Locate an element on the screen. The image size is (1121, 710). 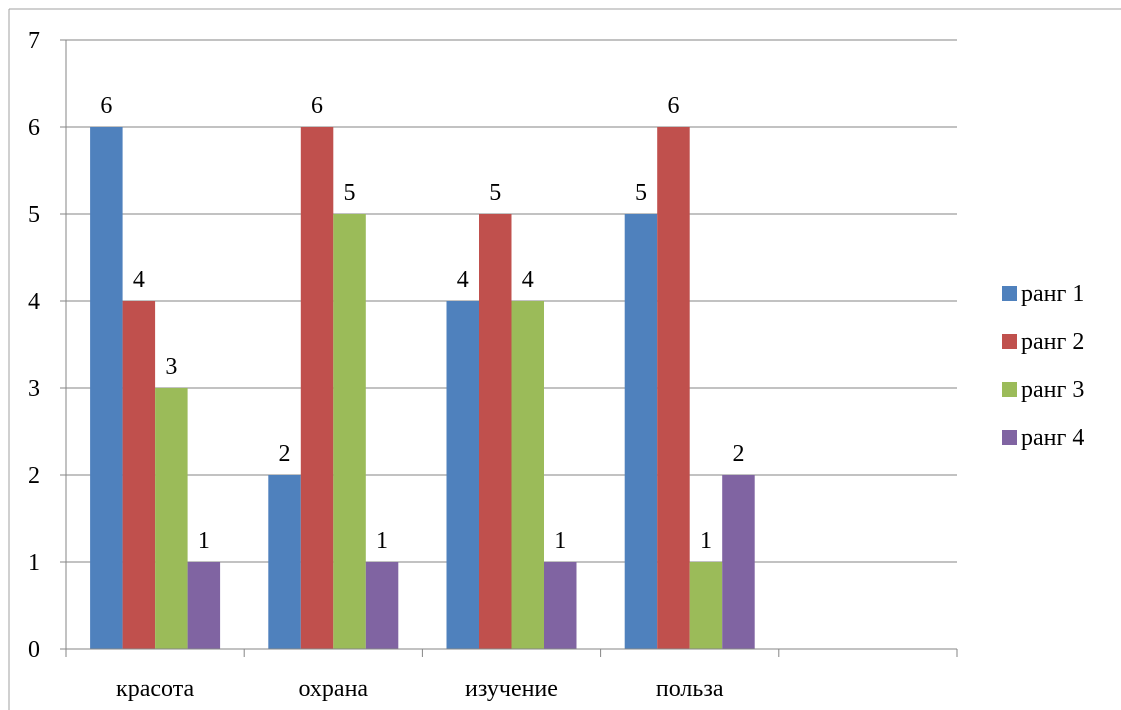
x-category-labels: красота охрана изучение польза is located at coordinates (420, 689).